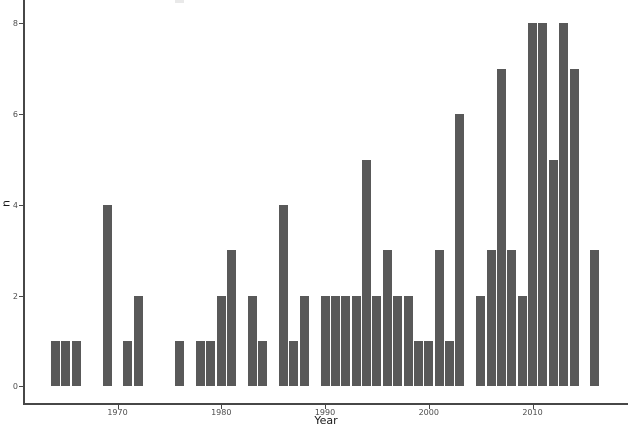 This screenshot has width=633, height=432. Describe the element at coordinates (387, 318) in the screenshot. I see `bar-1996` at that location.